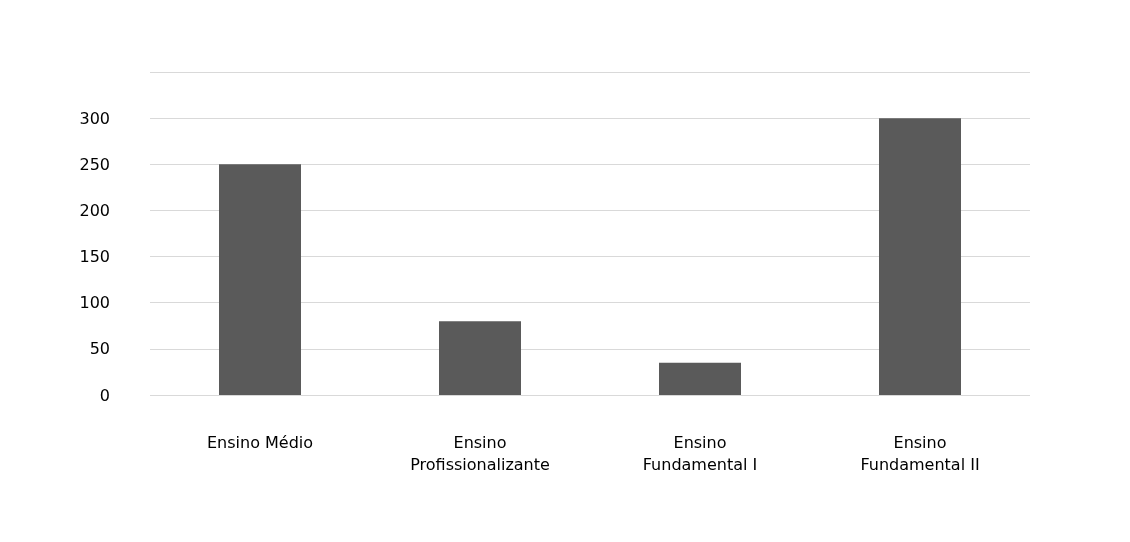 The image size is (1130, 542). Describe the element at coordinates (94, 210) in the screenshot. I see `y-tick-label: 200` at that location.